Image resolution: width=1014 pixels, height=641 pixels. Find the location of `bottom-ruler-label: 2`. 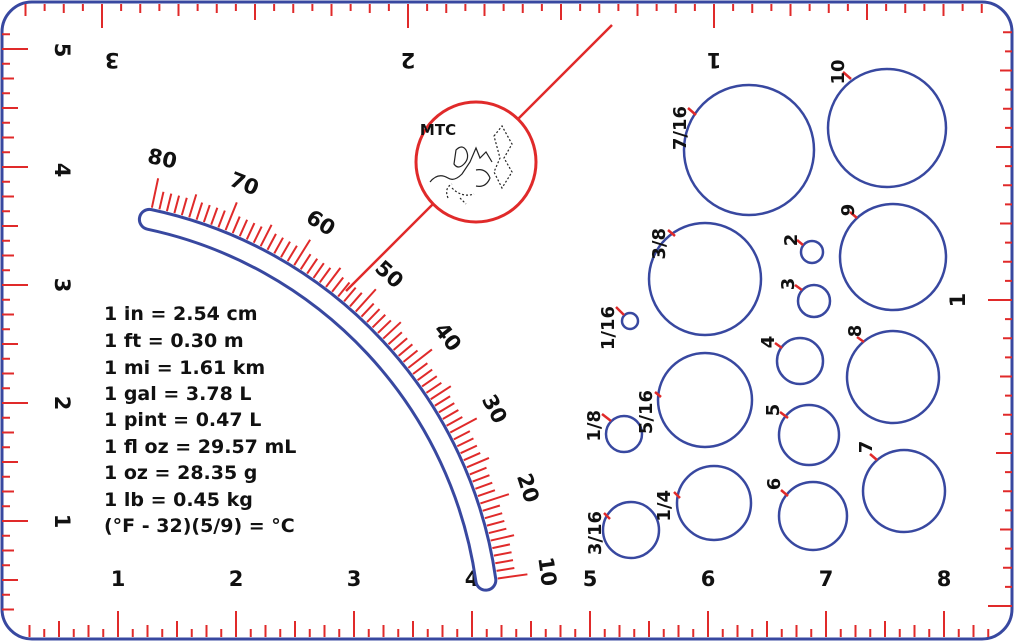

bottom-ruler-label: 2 is located at coordinates (236, 579).